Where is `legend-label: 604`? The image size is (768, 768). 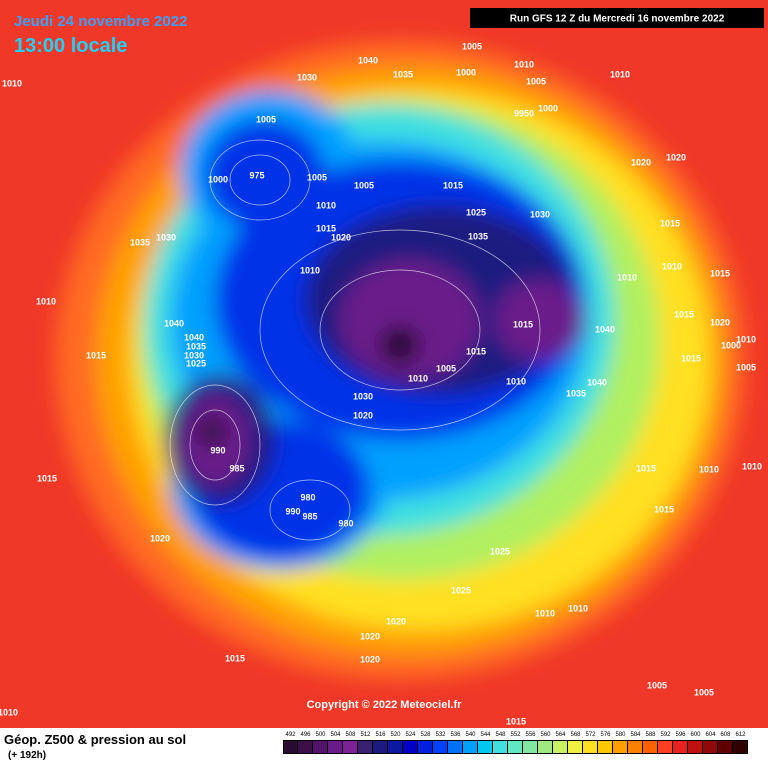 legend-label: 604 is located at coordinates (710, 735).